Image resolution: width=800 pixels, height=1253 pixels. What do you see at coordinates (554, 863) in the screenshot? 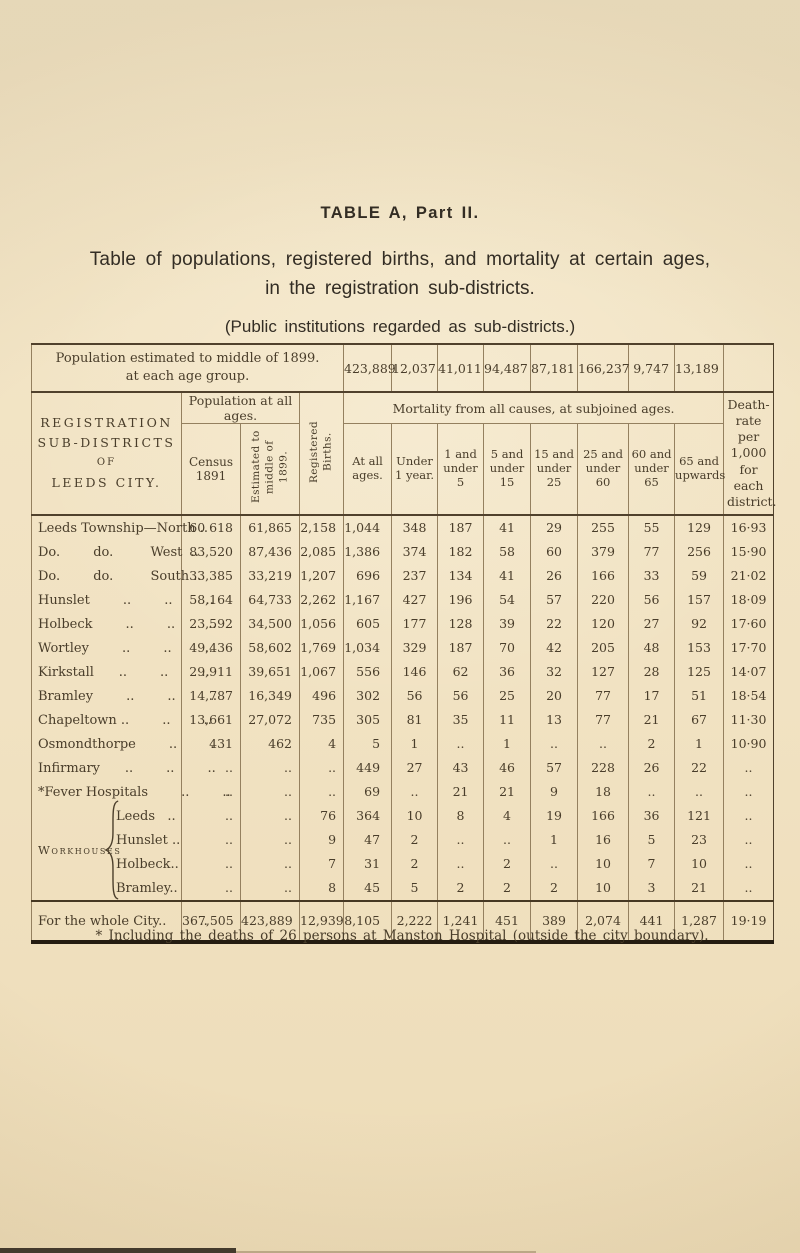
I see `cell-deaths-15-under-25: ..` at bounding box center [554, 863].